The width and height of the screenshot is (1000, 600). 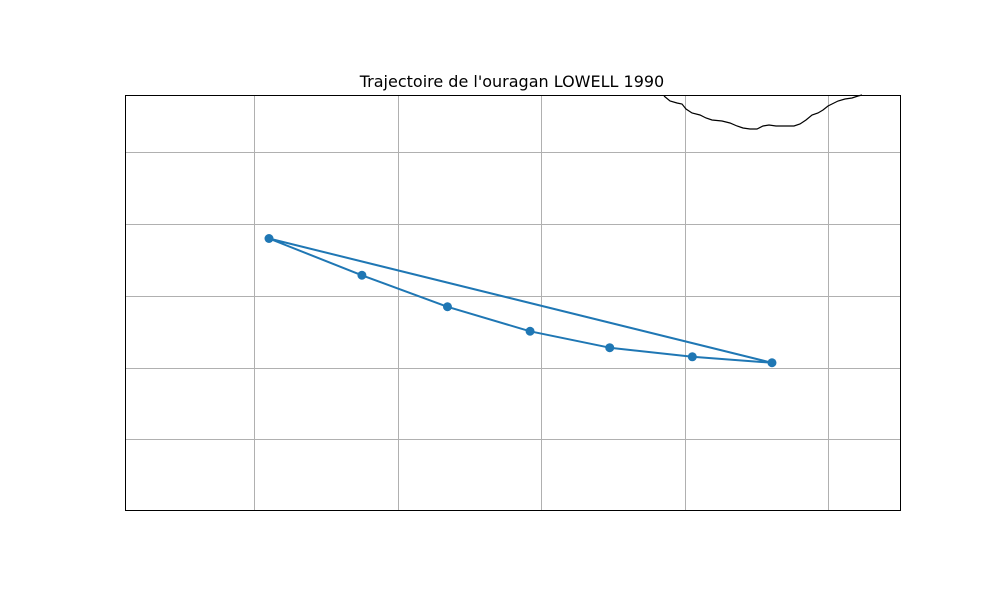 I want to click on hurricane-track, so click(x=520, y=301).